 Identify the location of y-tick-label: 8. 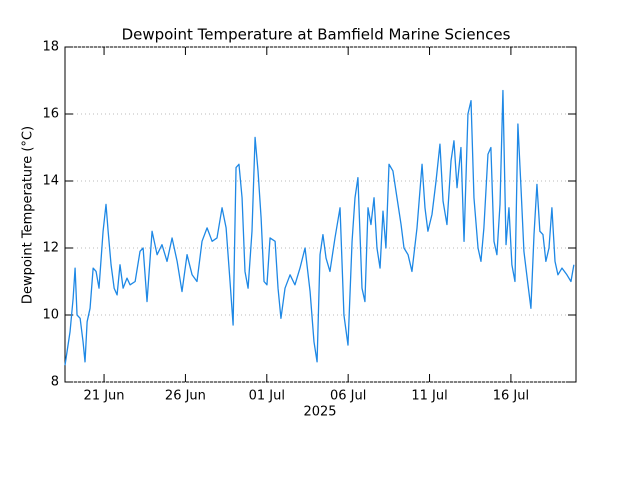
(55, 382).